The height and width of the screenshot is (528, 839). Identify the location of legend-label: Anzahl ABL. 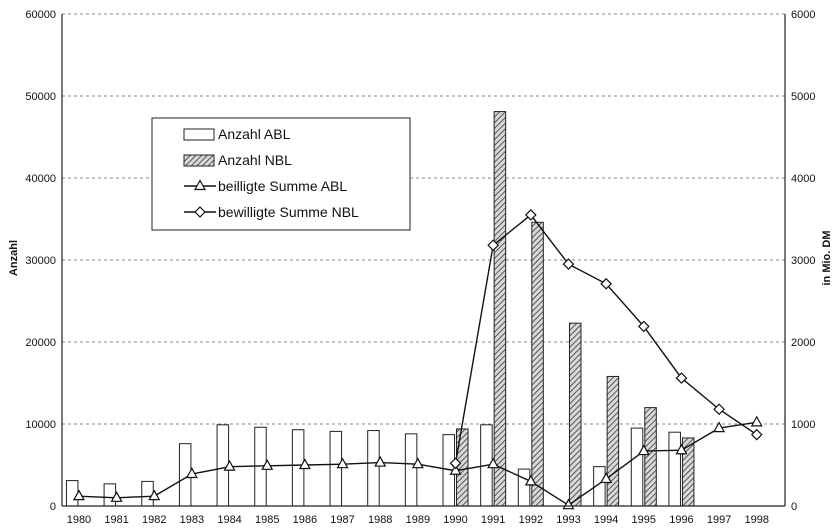
(254, 134).